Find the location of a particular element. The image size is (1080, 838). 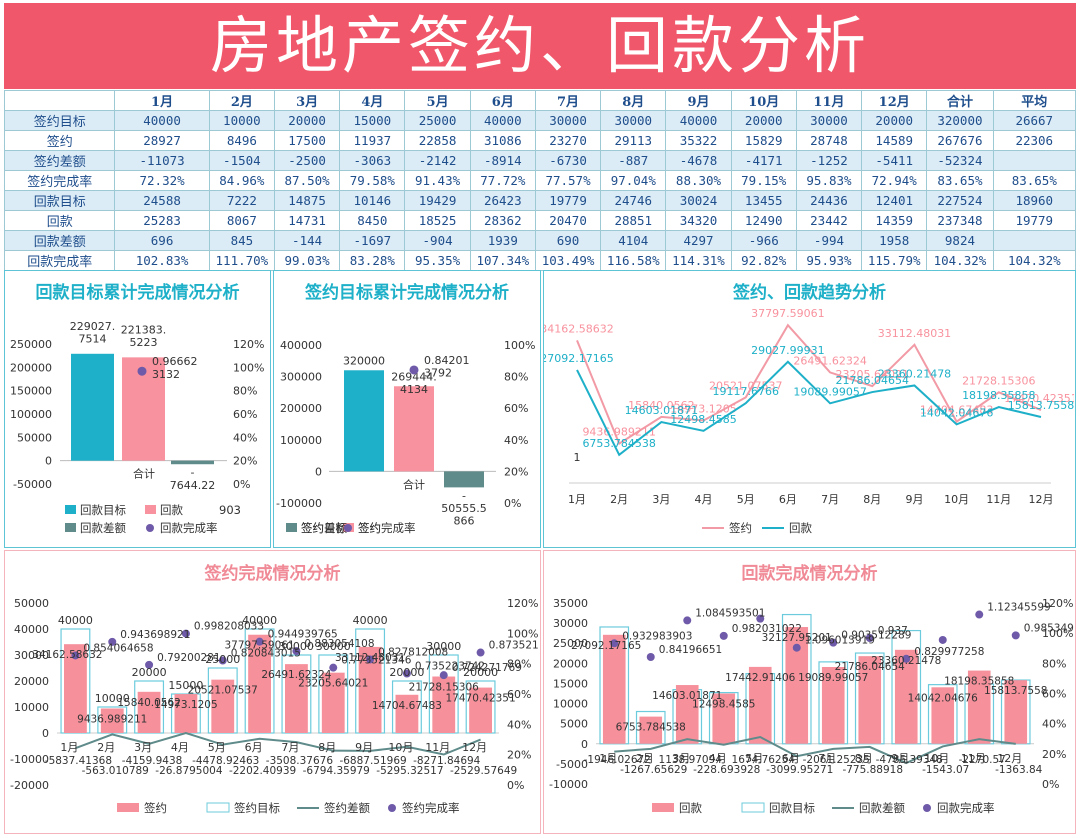

table-cell: 237348 is located at coordinates (960, 220).